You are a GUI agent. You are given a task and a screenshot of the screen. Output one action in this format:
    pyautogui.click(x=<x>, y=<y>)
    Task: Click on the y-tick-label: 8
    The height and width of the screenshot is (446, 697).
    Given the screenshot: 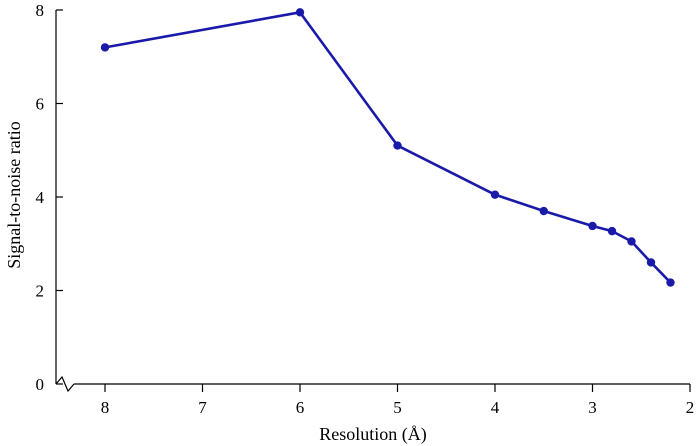 What is the action you would take?
    pyautogui.click(x=40, y=10)
    